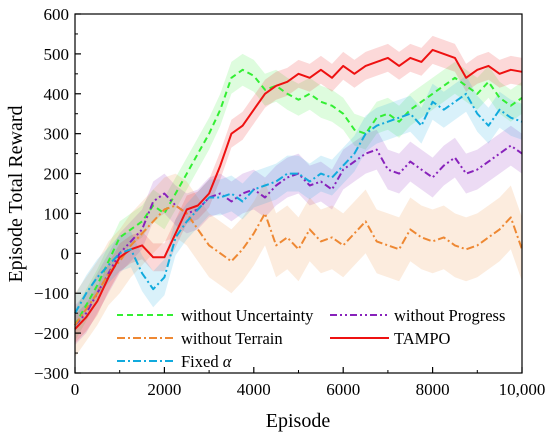 This screenshot has height=437, width=550. Describe the element at coordinates (57, 174) in the screenshot. I see `y-tick-label: 200` at that location.